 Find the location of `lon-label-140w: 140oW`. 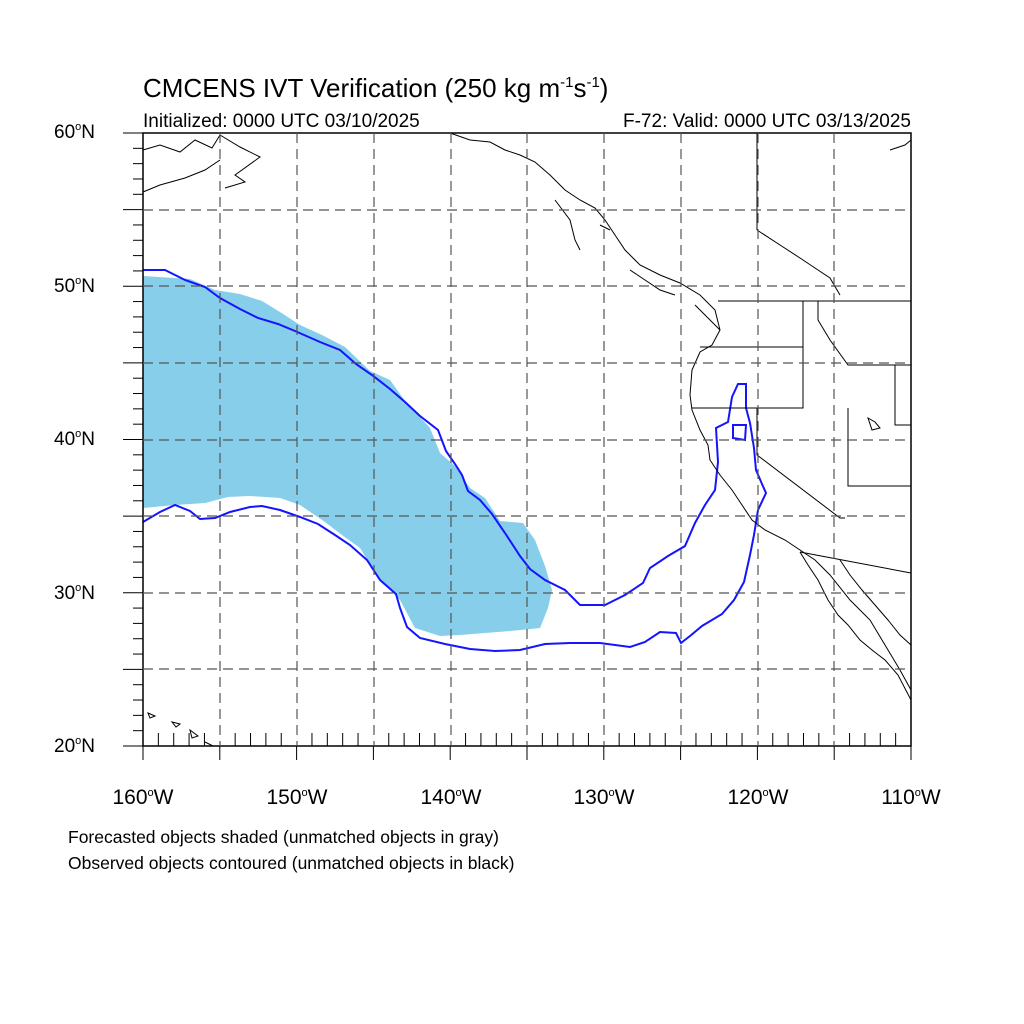

lon-label-140w: 140oW is located at coordinates (451, 797).